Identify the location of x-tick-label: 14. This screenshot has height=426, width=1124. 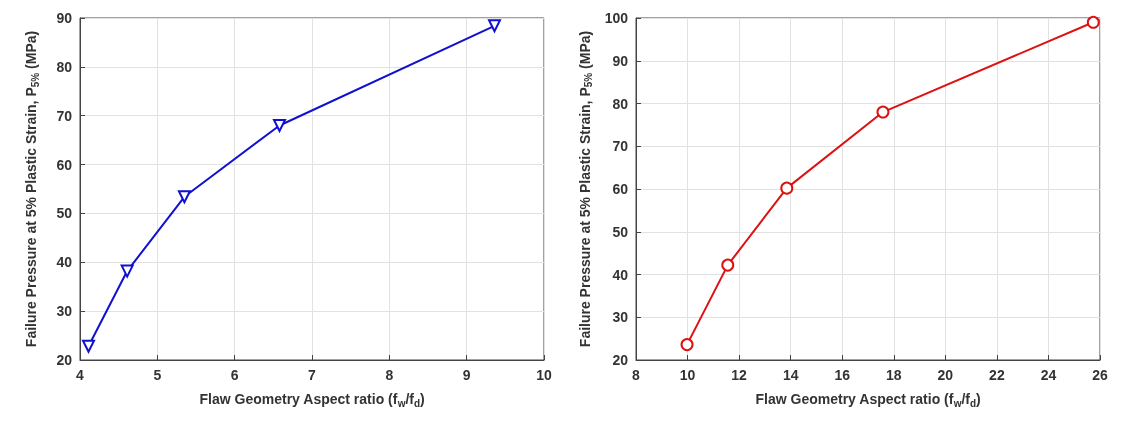
(790, 375).